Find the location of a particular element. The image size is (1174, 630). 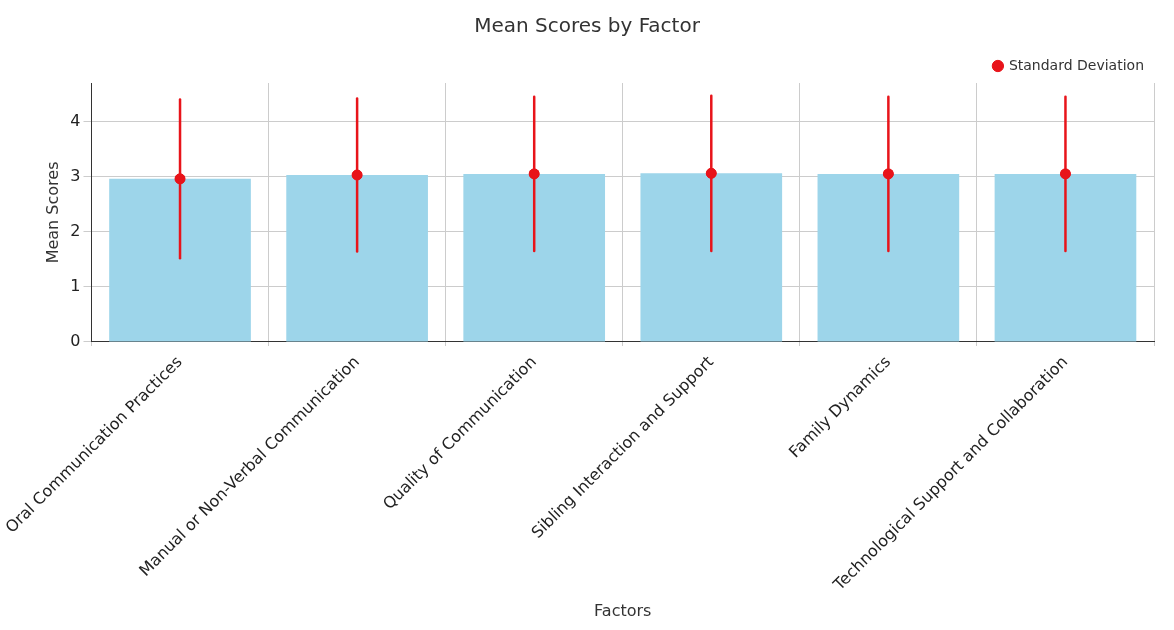

x-axis-title: Factors is located at coordinates (623, 610).